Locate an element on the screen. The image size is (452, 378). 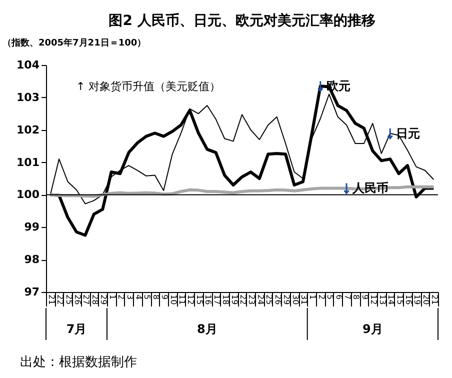
x-tick-label: 26 is located at coordinates (77, 299).